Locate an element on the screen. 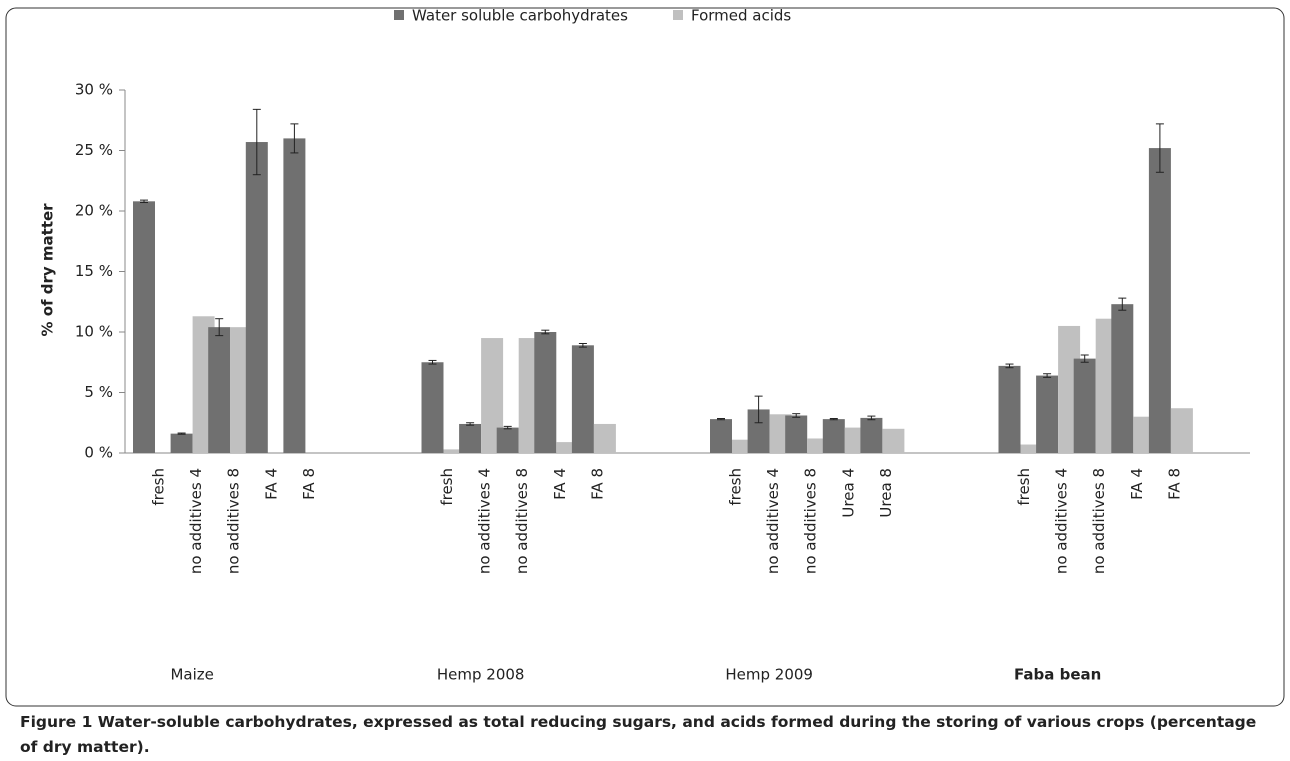 The height and width of the screenshot is (761, 1290). y-tick-label: 15 % is located at coordinates (94, 271).